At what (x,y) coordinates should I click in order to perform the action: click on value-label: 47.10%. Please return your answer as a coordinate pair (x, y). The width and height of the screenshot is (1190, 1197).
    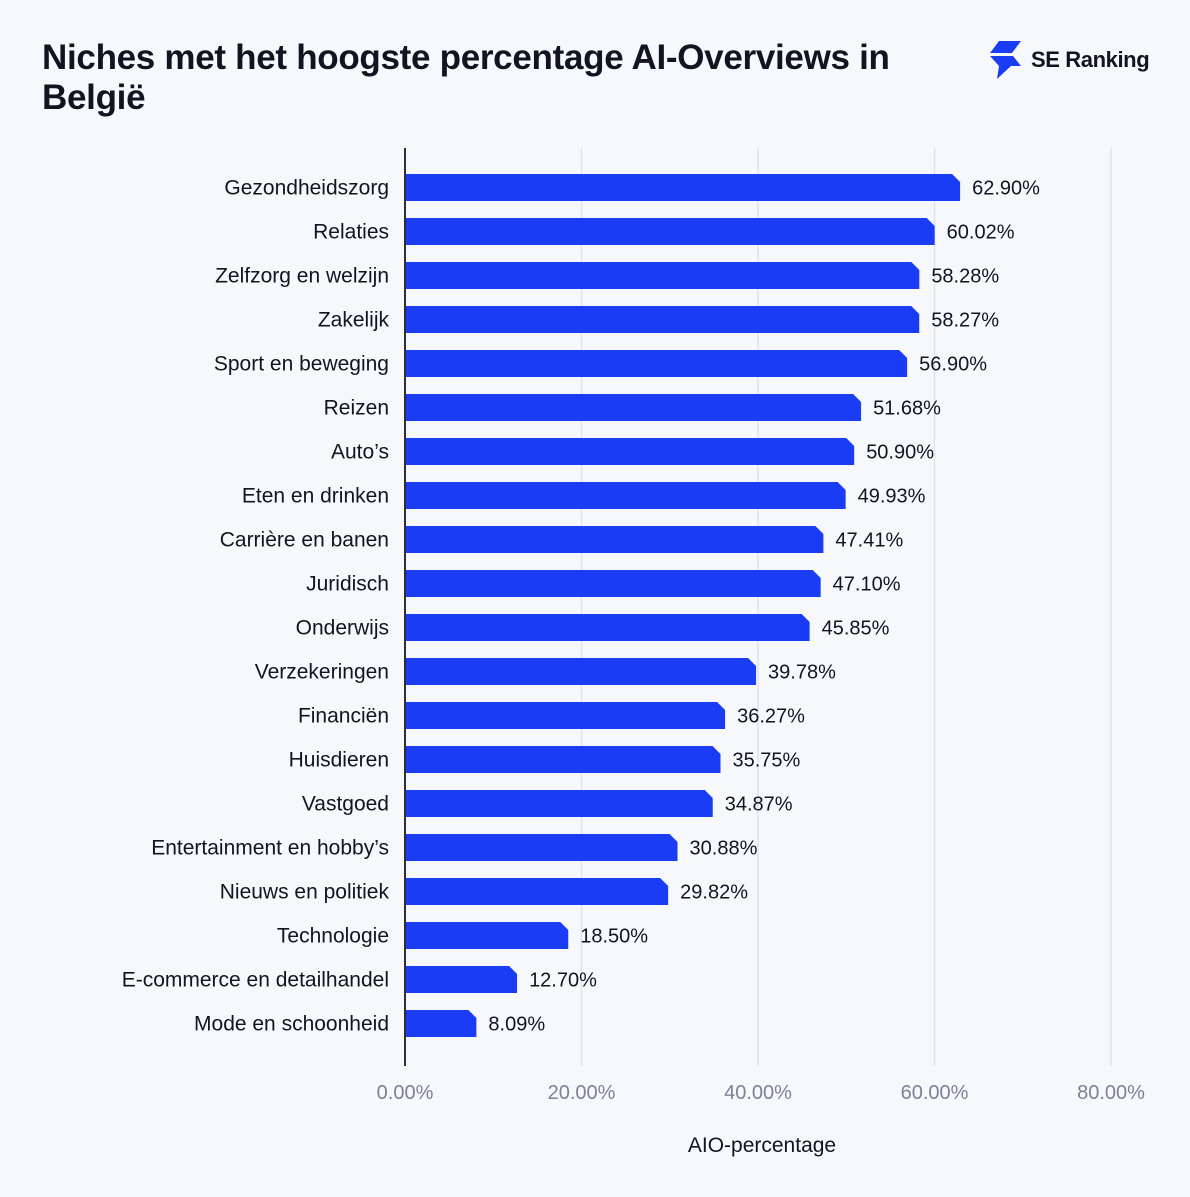
    Looking at the image, I should click on (867, 585).